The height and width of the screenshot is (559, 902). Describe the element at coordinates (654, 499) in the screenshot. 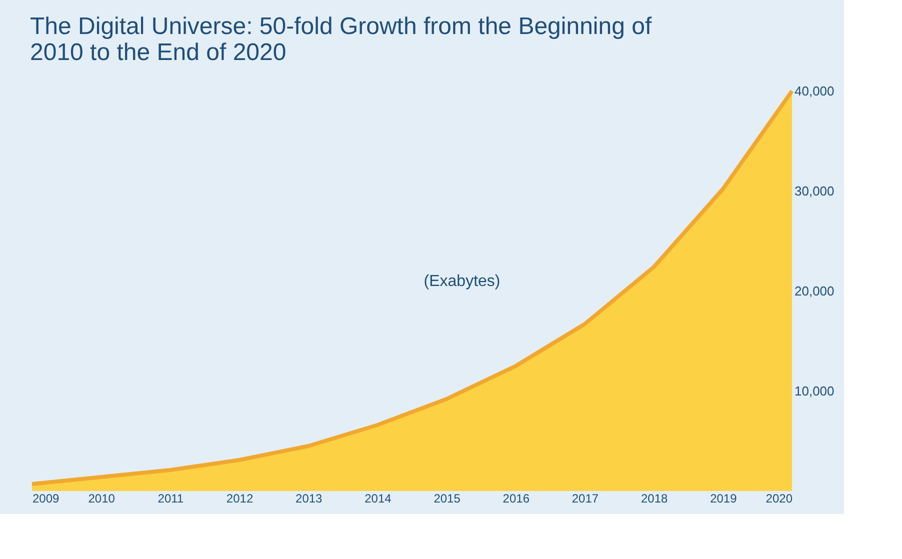

I see `x-tick-label: 2018` at that location.